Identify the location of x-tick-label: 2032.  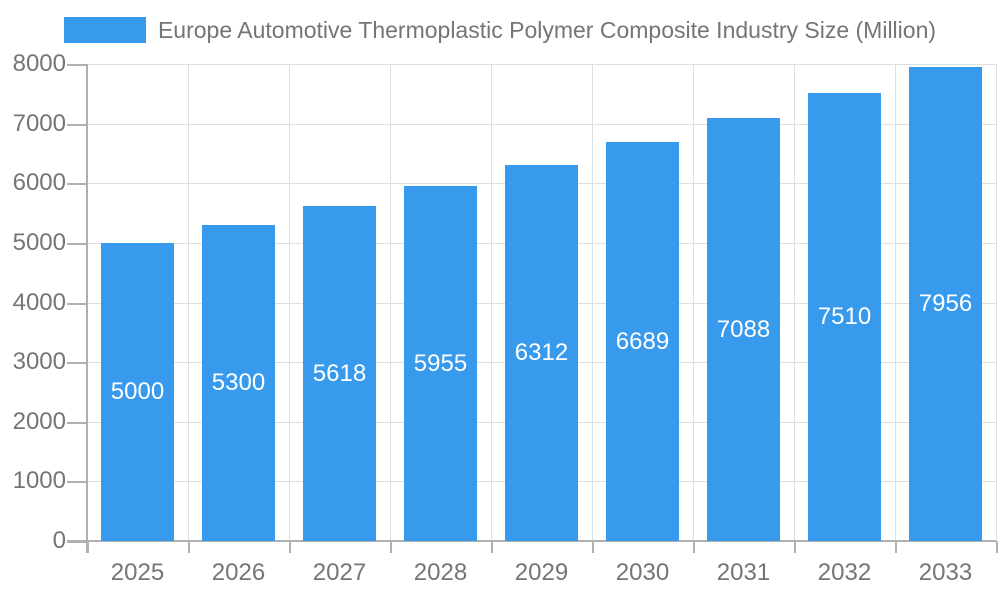
(844, 572).